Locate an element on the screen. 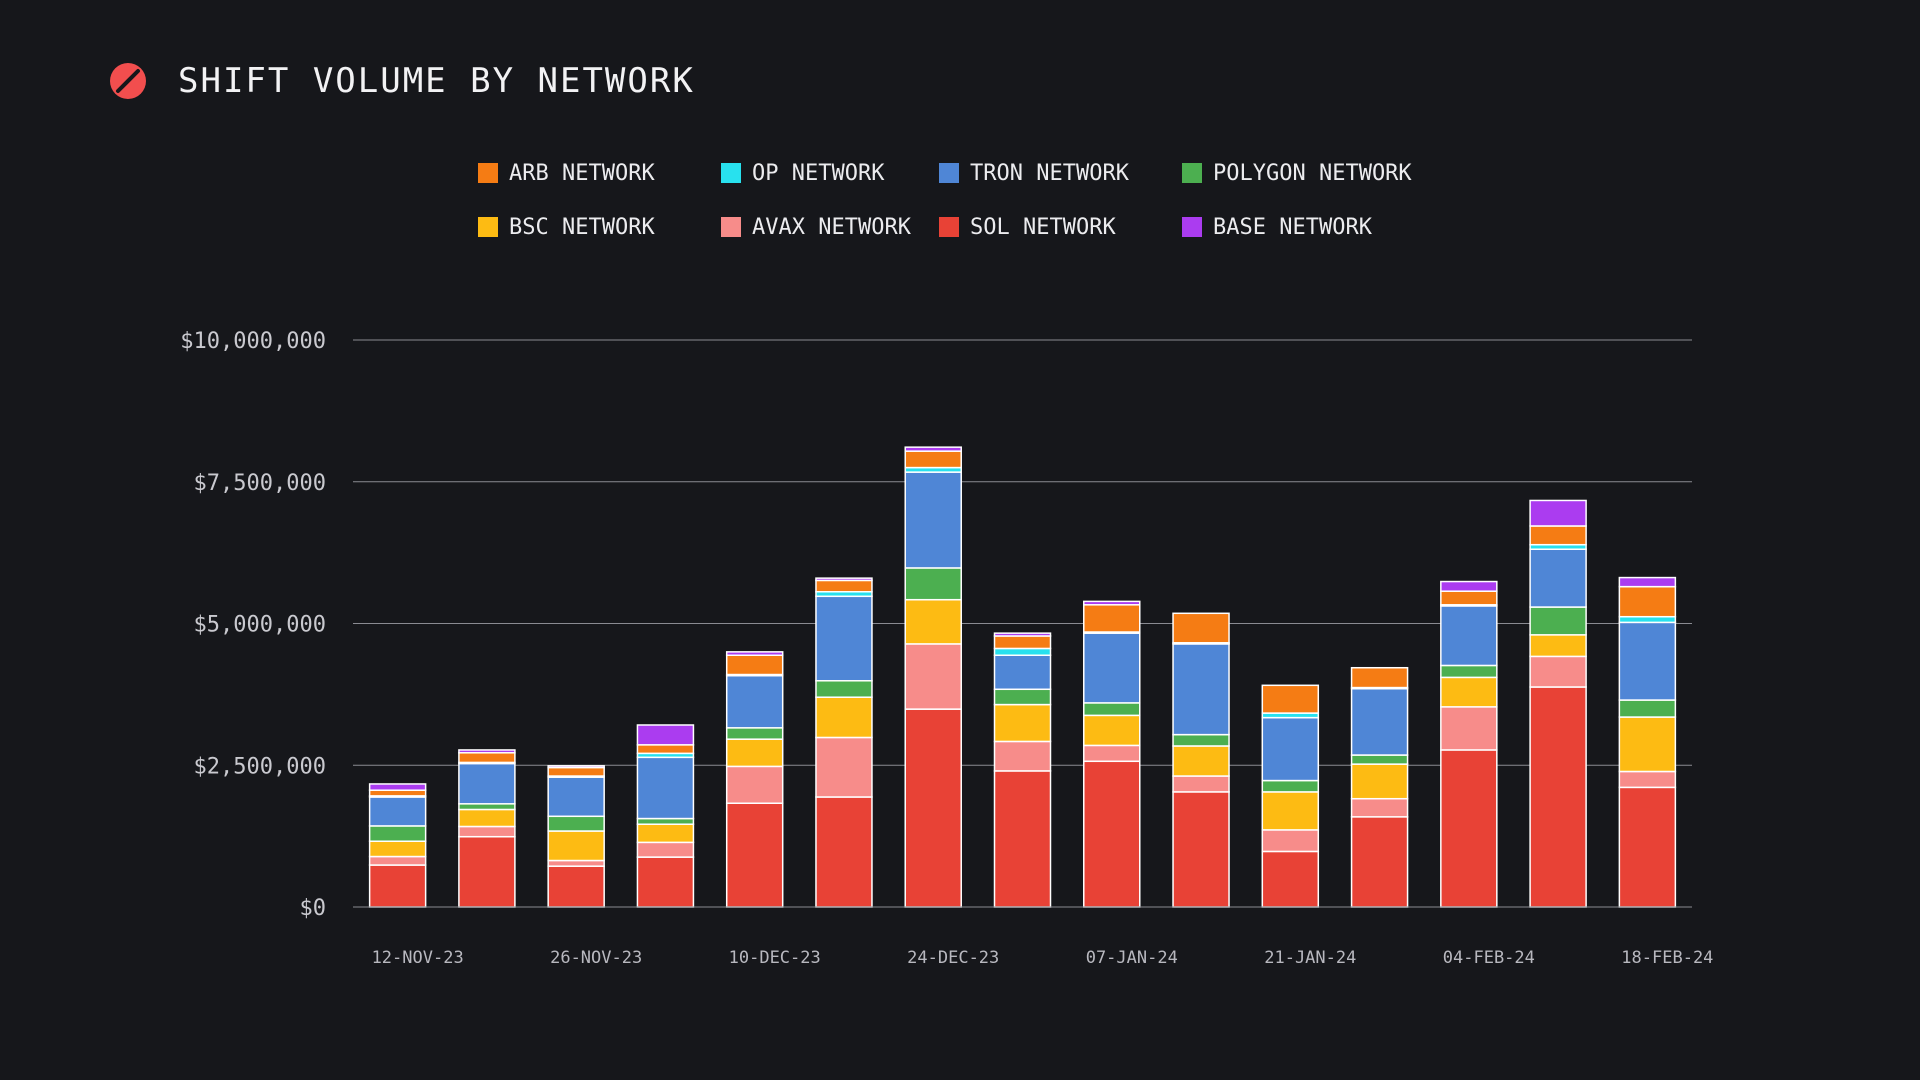  bar-segment-op-network is located at coordinates (1022, 652).